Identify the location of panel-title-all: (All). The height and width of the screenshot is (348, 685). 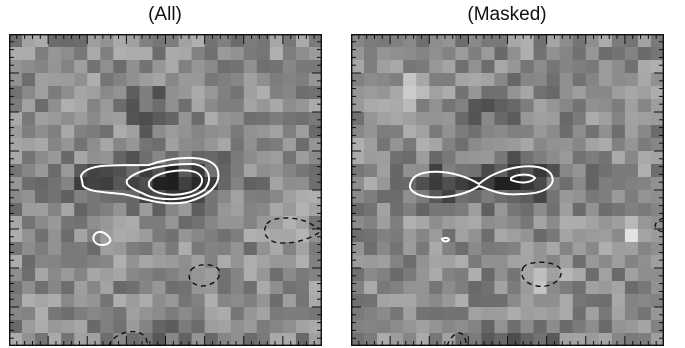
(165, 14).